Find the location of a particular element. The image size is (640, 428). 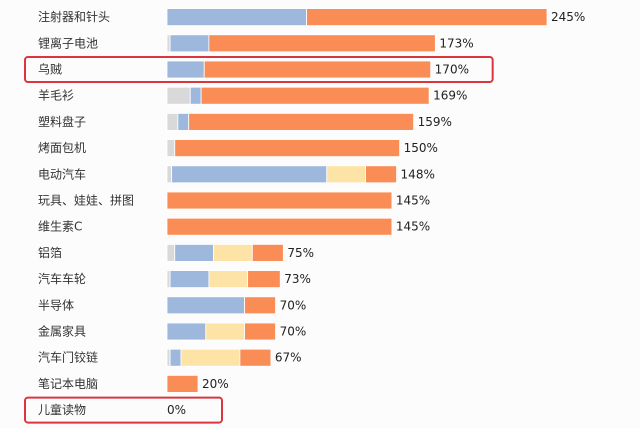

category-label: 乌贼 is located at coordinates (50, 69).